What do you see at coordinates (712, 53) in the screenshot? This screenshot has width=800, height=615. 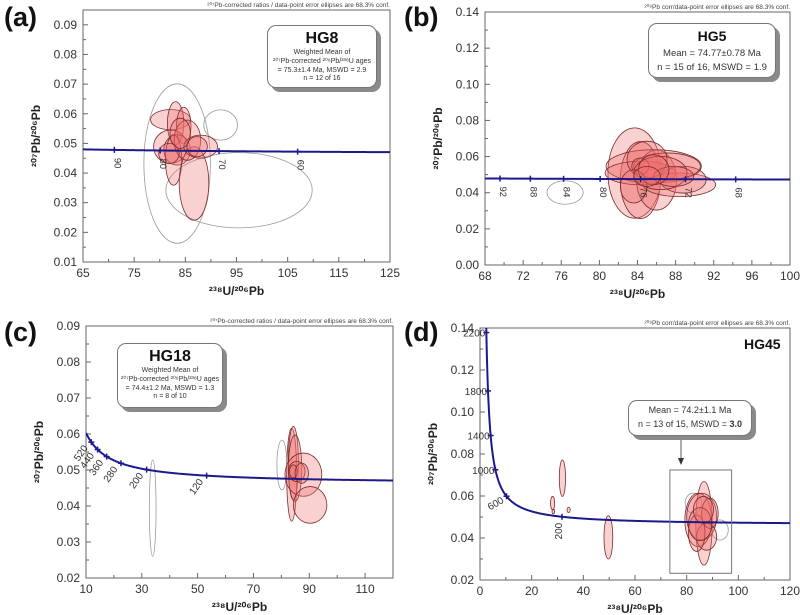 I see `info-line: Mean = 74.77±0.78 Ma` at bounding box center [712, 53].